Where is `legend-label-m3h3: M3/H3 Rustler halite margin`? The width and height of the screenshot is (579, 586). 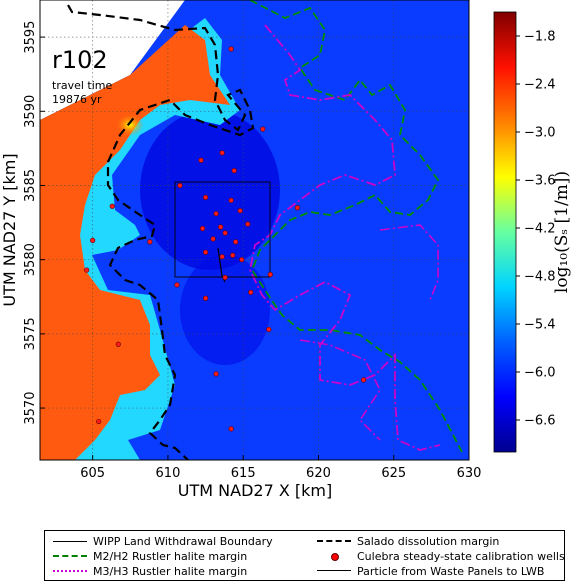 legend-label-m3h3: M3/H3 Rustler halite margin is located at coordinates (170, 571).